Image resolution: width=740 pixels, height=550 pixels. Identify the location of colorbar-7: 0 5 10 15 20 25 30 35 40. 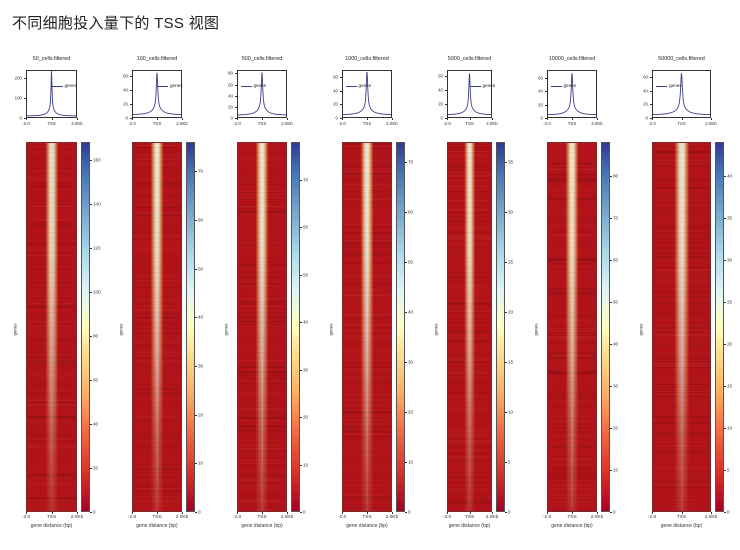
(727, 303).